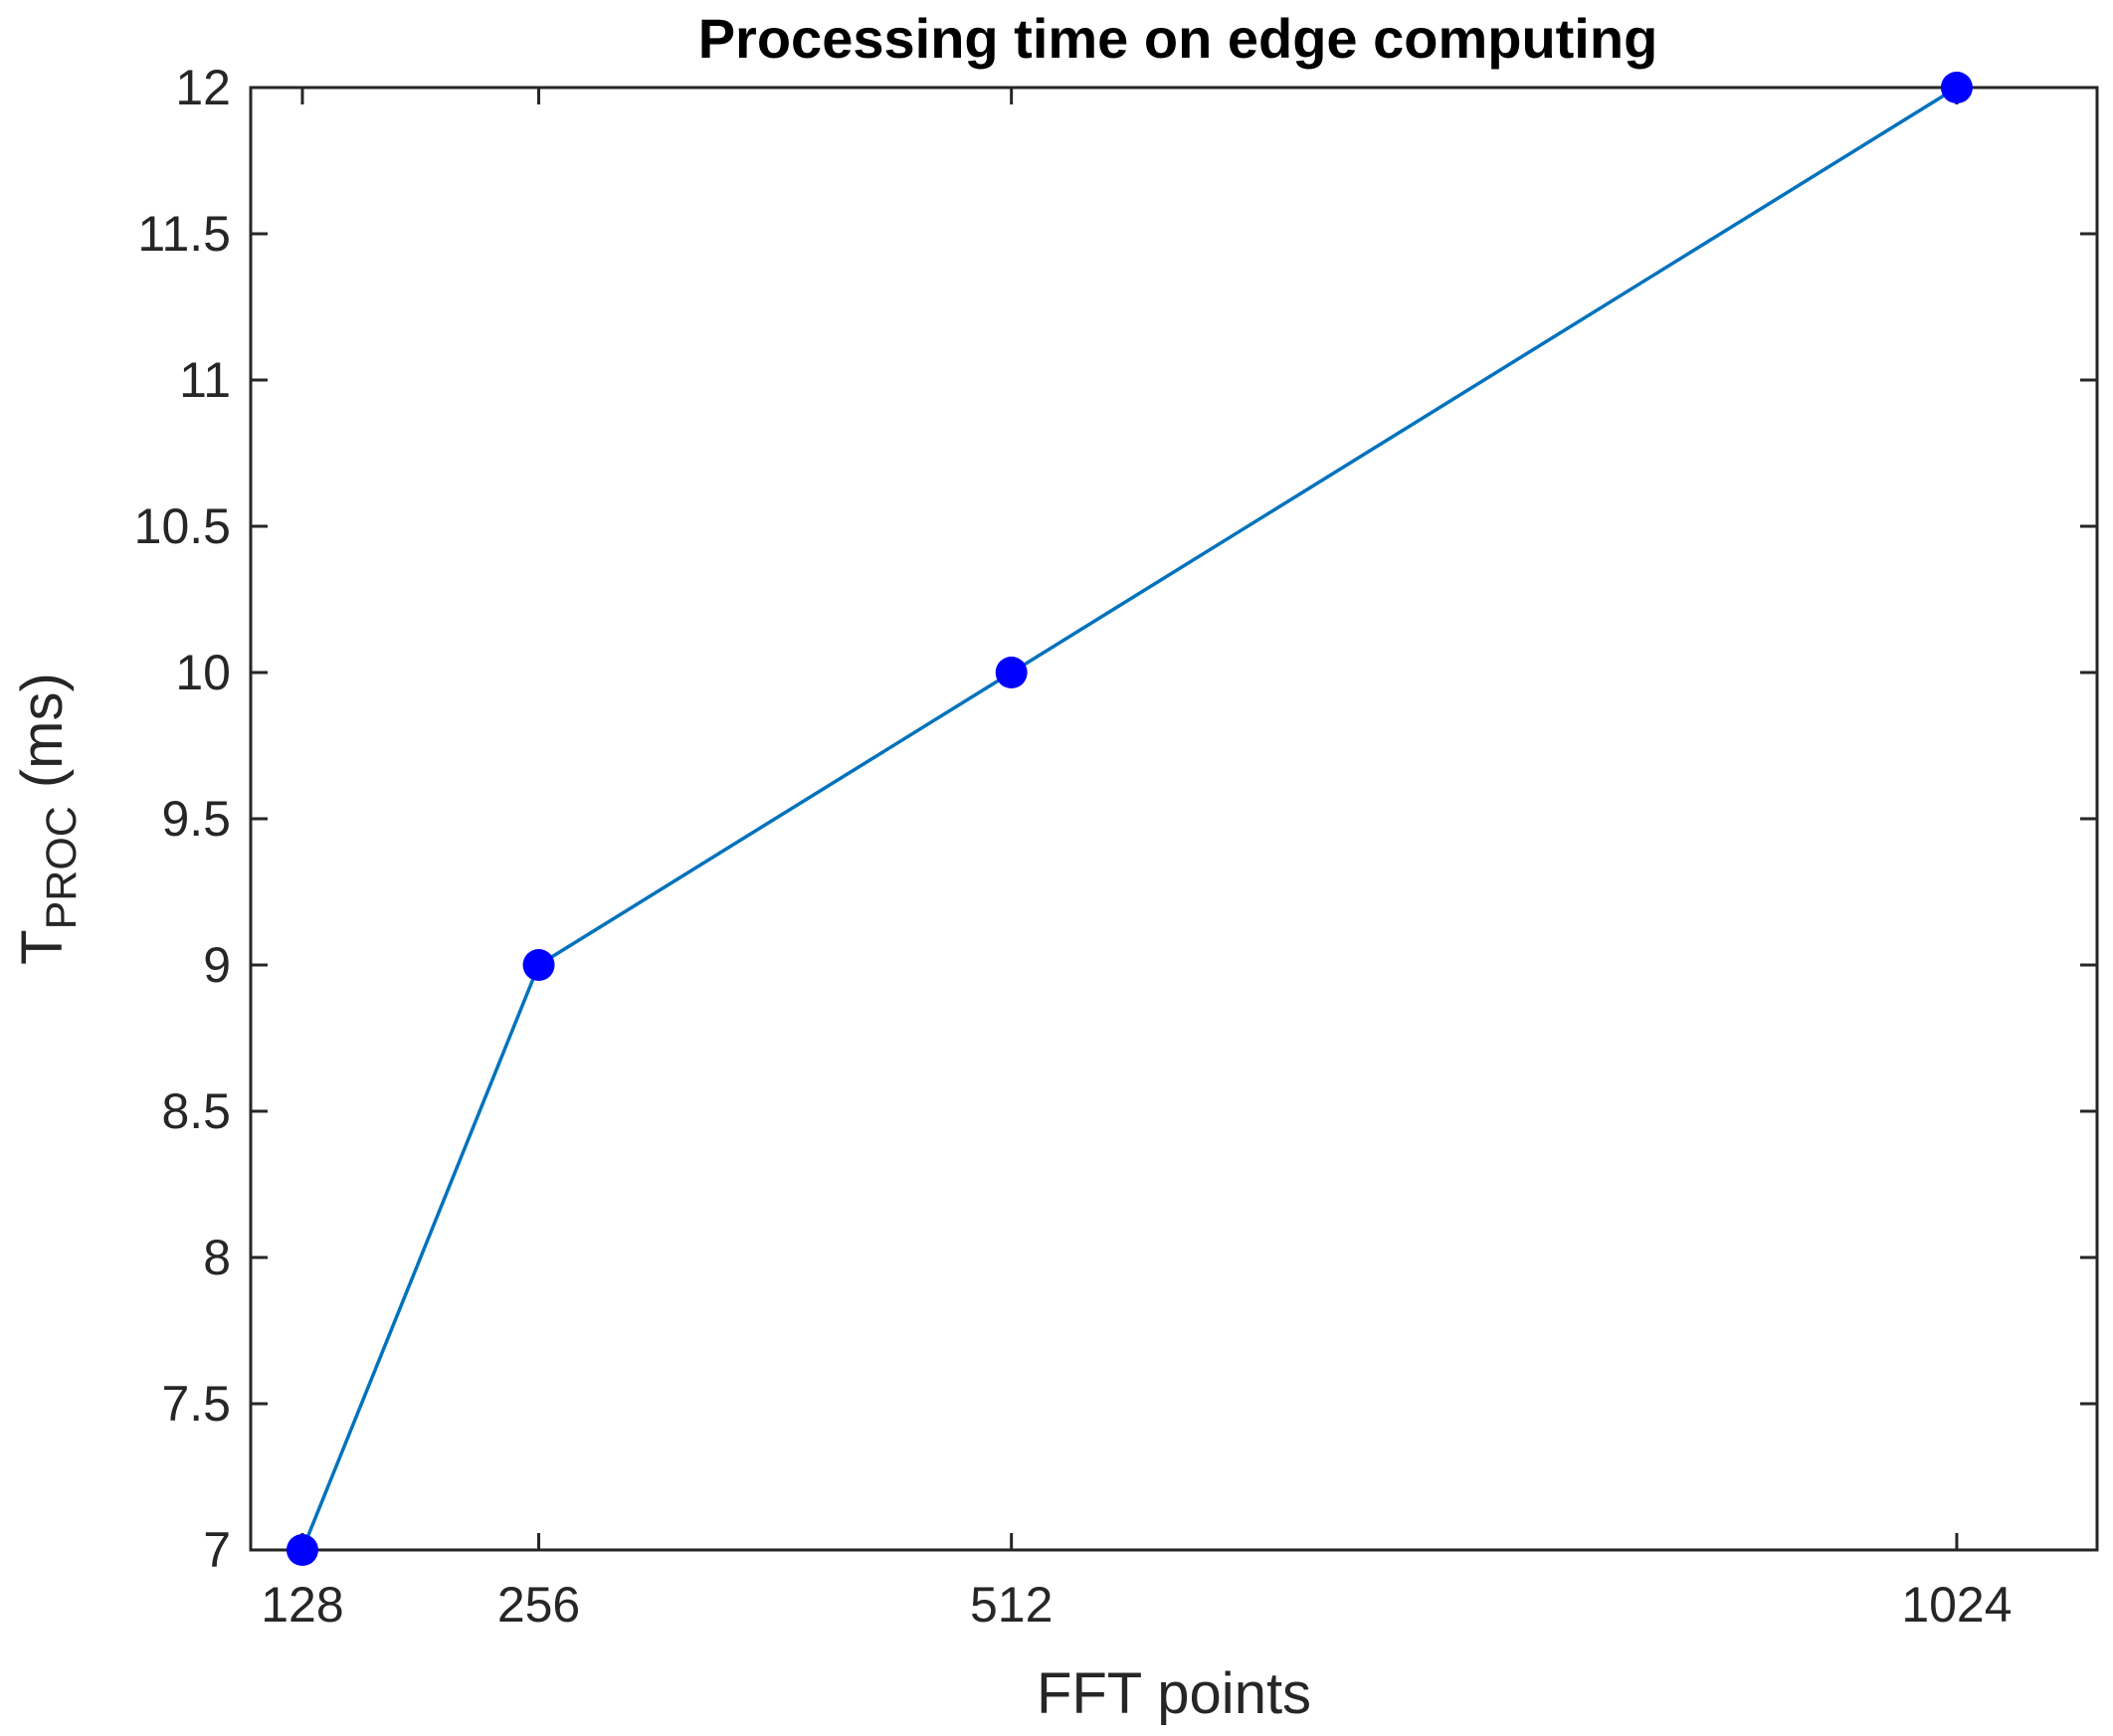  What do you see at coordinates (1011, 1605) in the screenshot?
I see `x-tick-label: 512` at bounding box center [1011, 1605].